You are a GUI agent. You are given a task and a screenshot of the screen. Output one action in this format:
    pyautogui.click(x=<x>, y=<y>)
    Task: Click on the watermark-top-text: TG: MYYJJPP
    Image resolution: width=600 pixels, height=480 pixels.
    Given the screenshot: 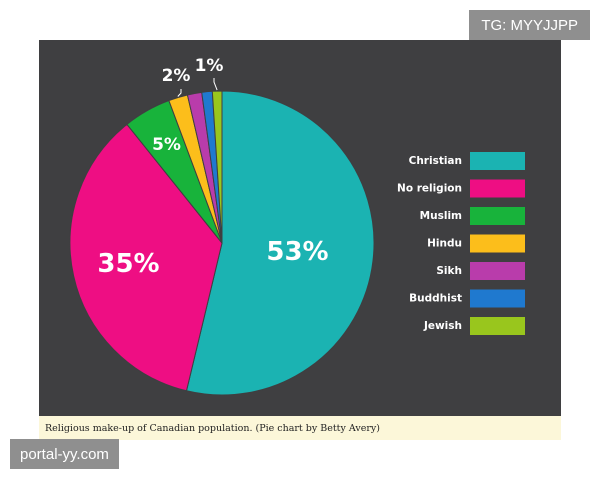 What is the action you would take?
    pyautogui.click(x=529, y=25)
    